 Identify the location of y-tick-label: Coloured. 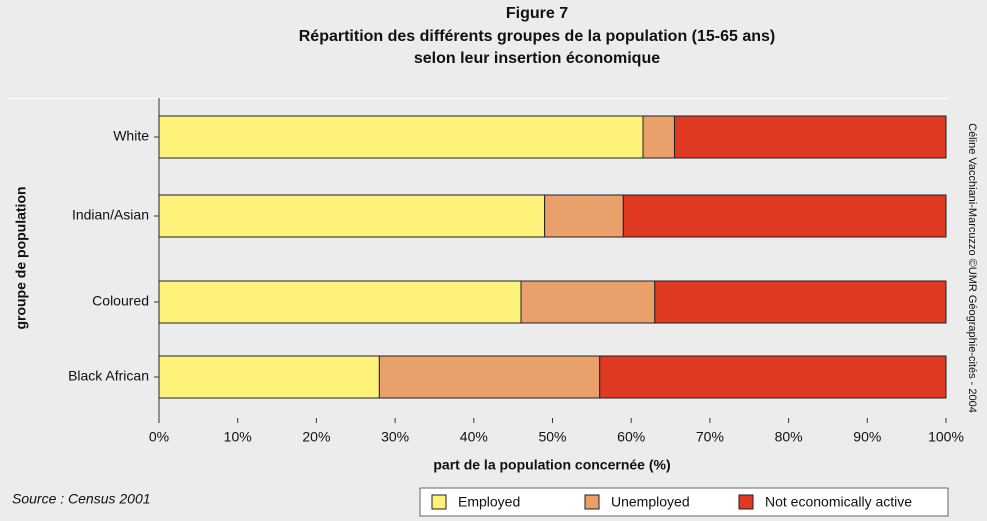
(120, 301).